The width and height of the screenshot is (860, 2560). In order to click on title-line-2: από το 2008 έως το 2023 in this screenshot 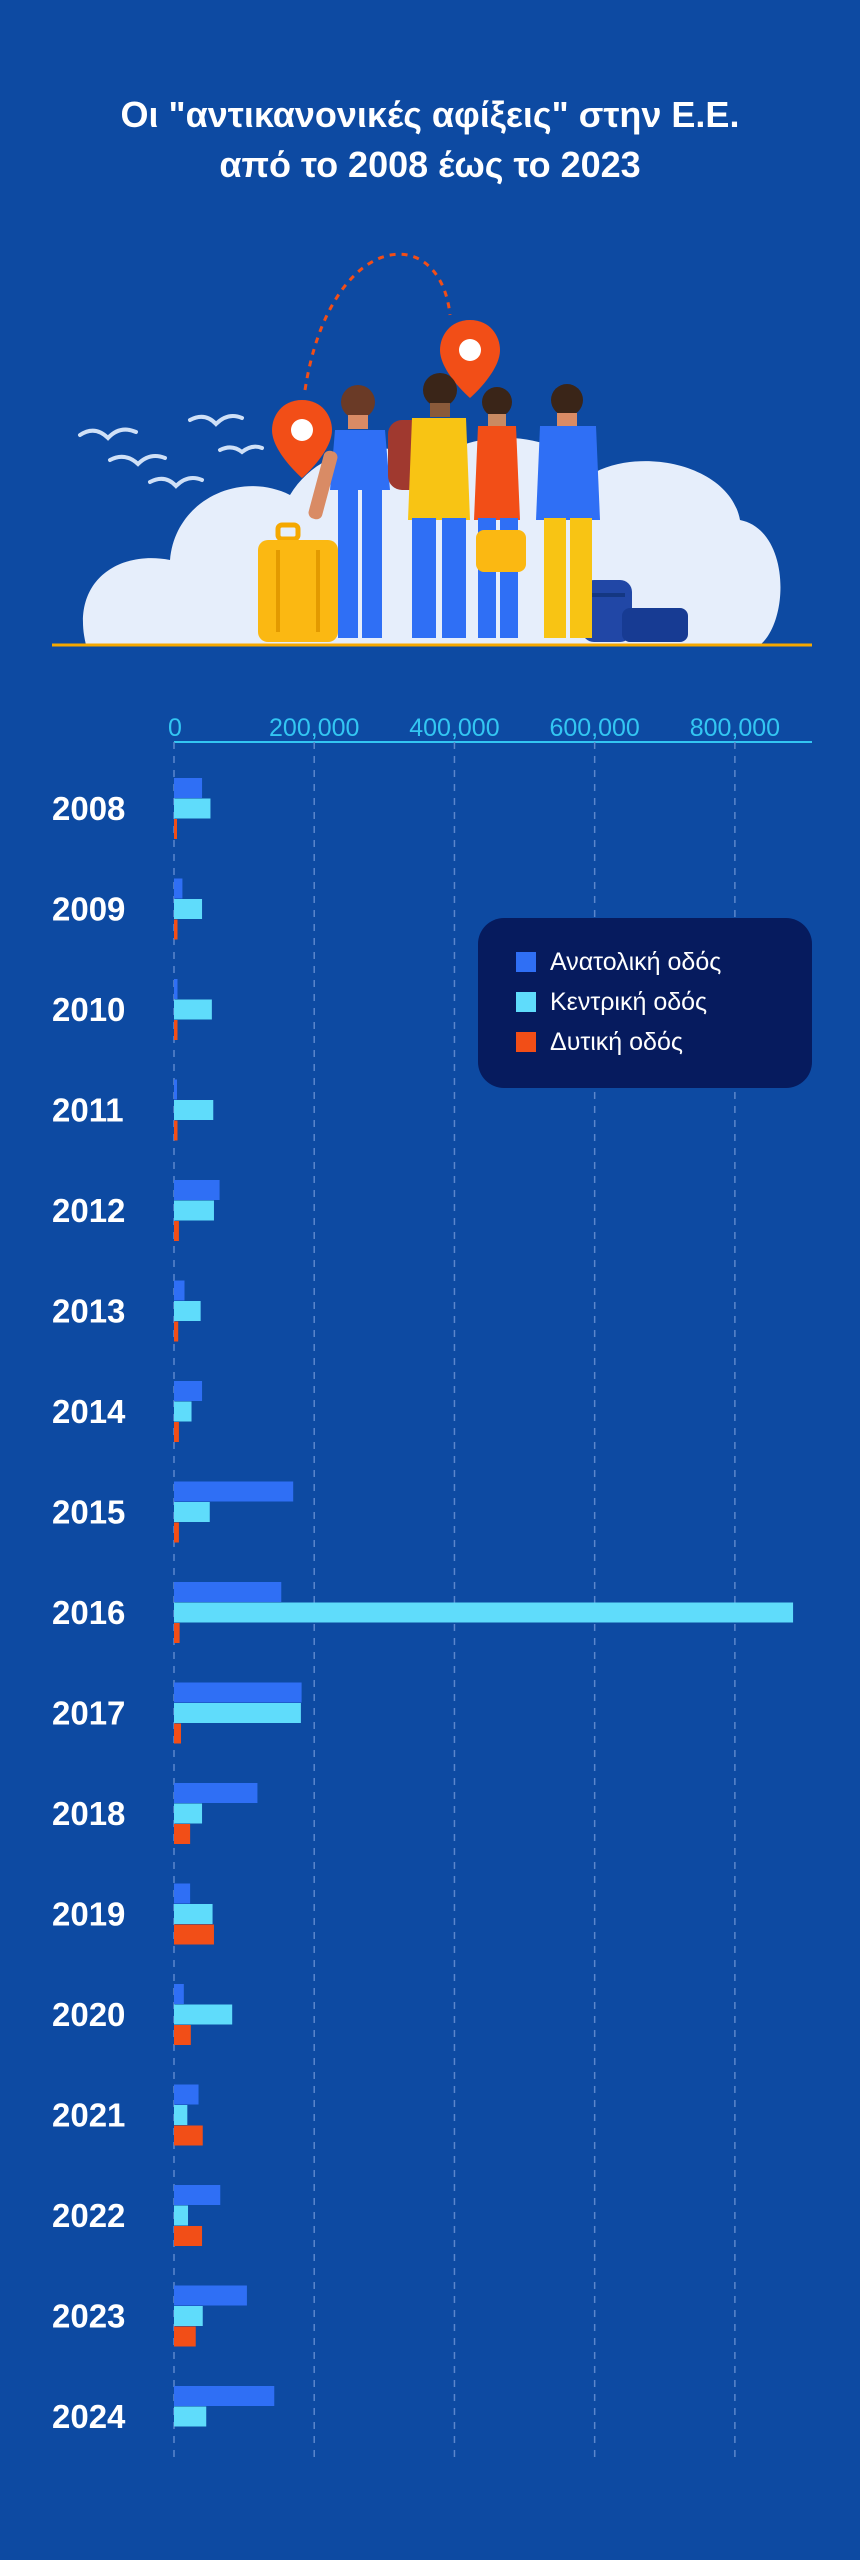, I will do `click(430, 164)`.